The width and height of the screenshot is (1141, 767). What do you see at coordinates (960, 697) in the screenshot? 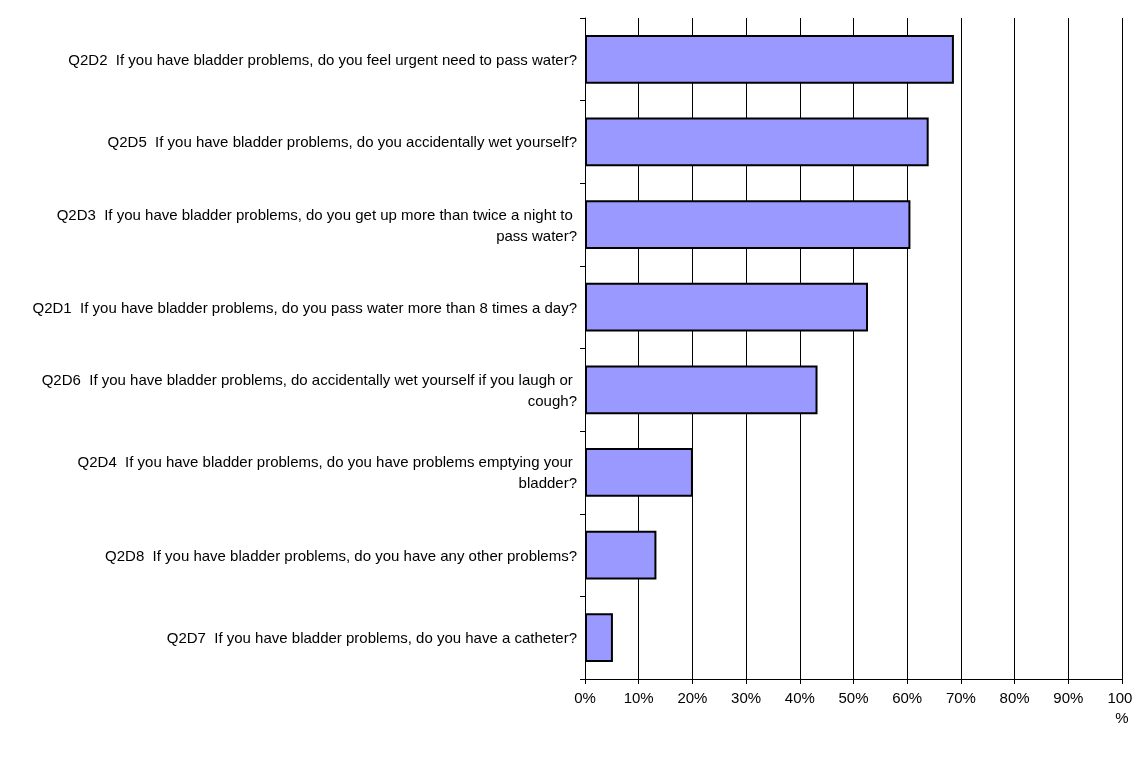
I see `x-tick-label: 70%` at bounding box center [960, 697].